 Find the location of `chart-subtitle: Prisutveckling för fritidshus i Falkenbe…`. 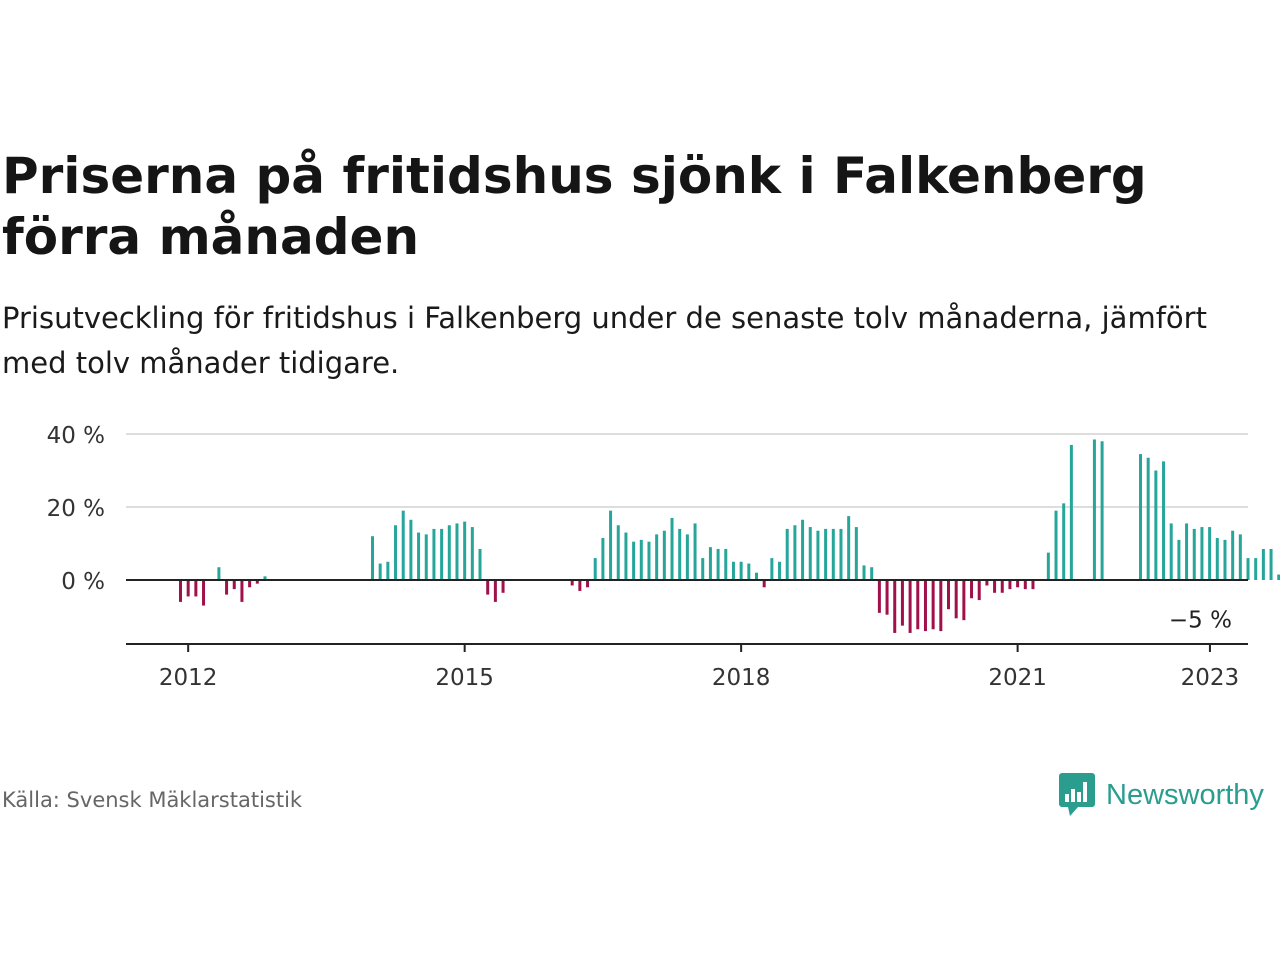

chart-subtitle: Prisutveckling för fritidshus i Falkenbe… is located at coordinates (604, 340).